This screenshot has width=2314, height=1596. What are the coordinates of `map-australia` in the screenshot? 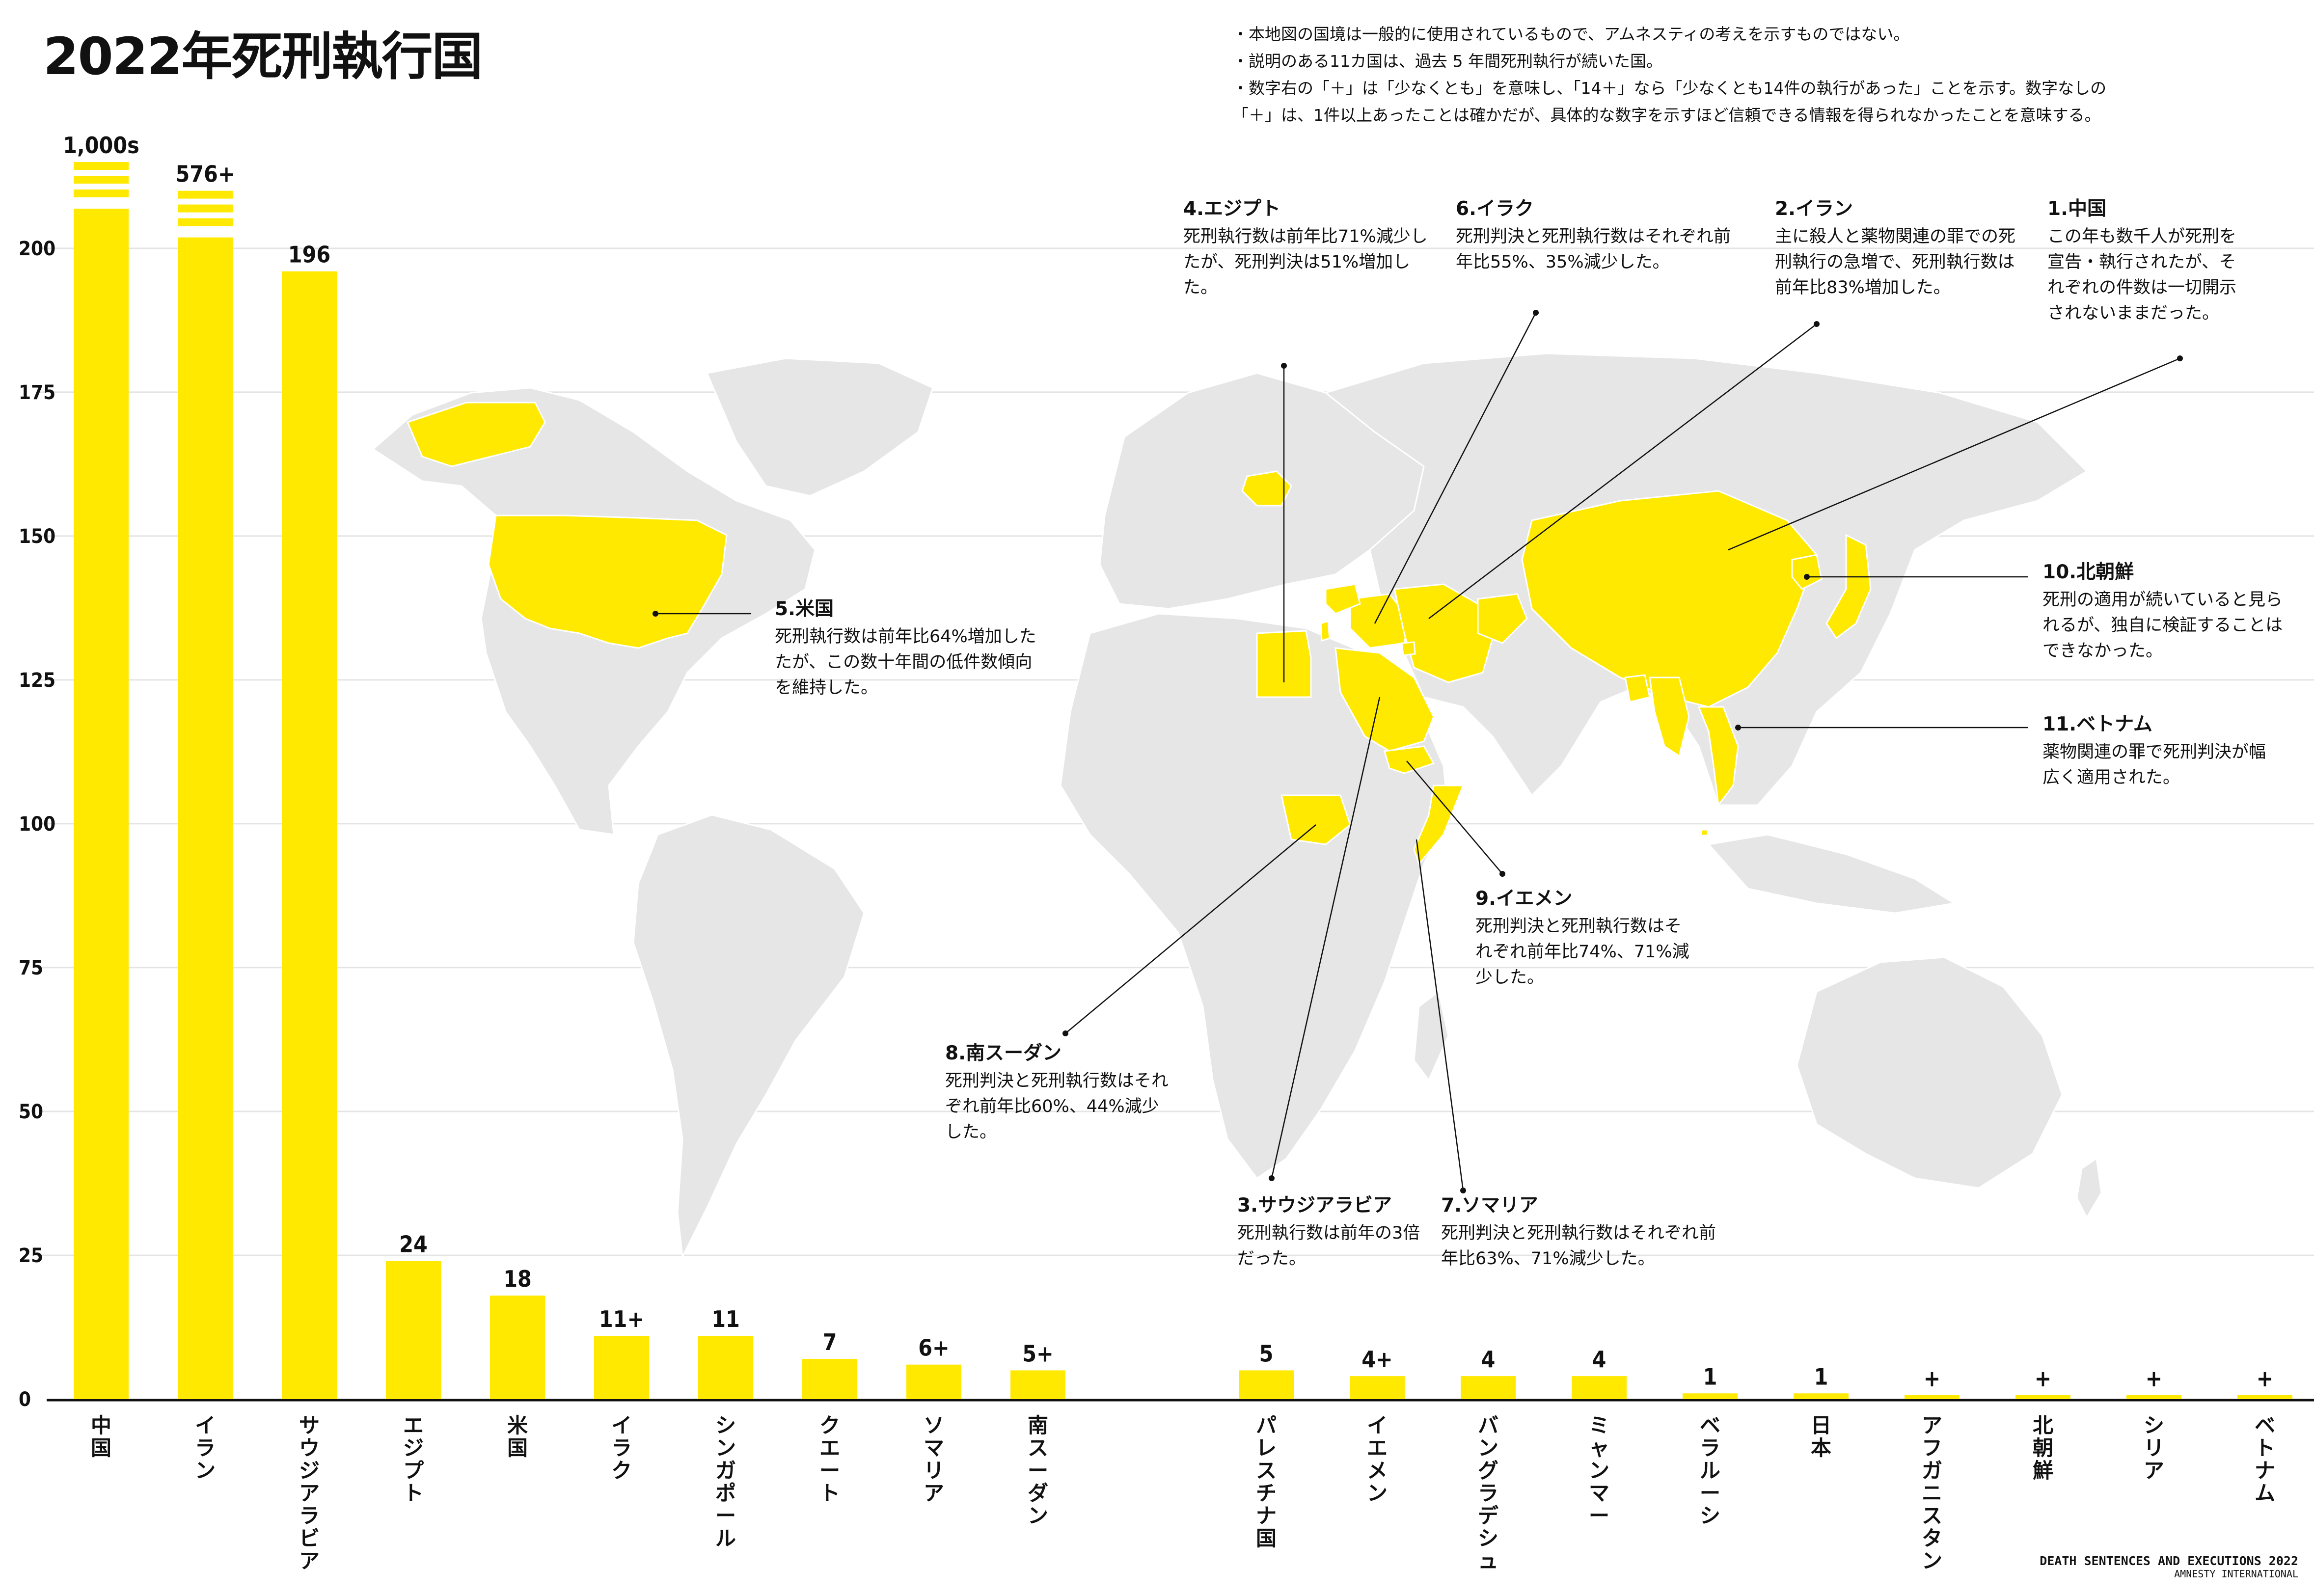 It's located at (1929, 1072).